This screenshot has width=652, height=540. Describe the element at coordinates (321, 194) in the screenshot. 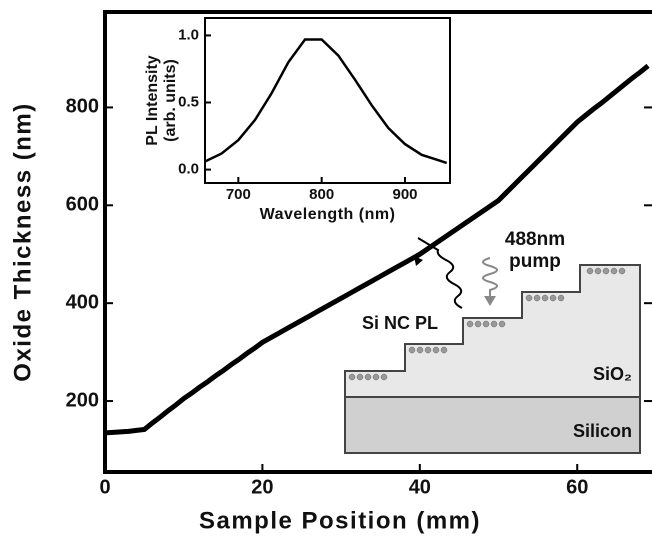

I see `x-tick-label: 800` at that location.